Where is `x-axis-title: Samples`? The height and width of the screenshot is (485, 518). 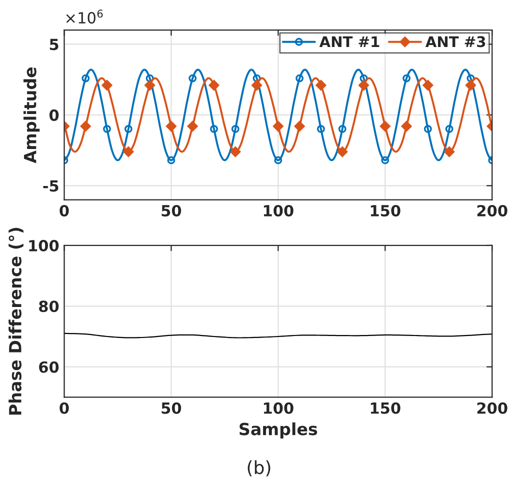
x-axis-title: Samples is located at coordinates (279, 430).